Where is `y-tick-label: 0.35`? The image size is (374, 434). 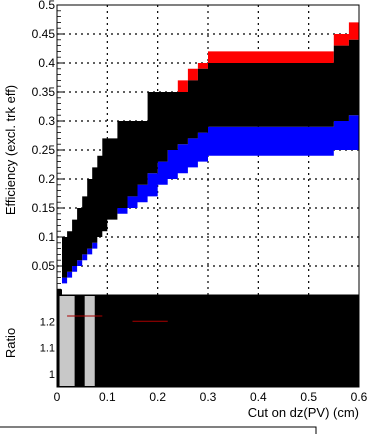
y-tick-label: 0.35 is located at coordinates (44, 92).